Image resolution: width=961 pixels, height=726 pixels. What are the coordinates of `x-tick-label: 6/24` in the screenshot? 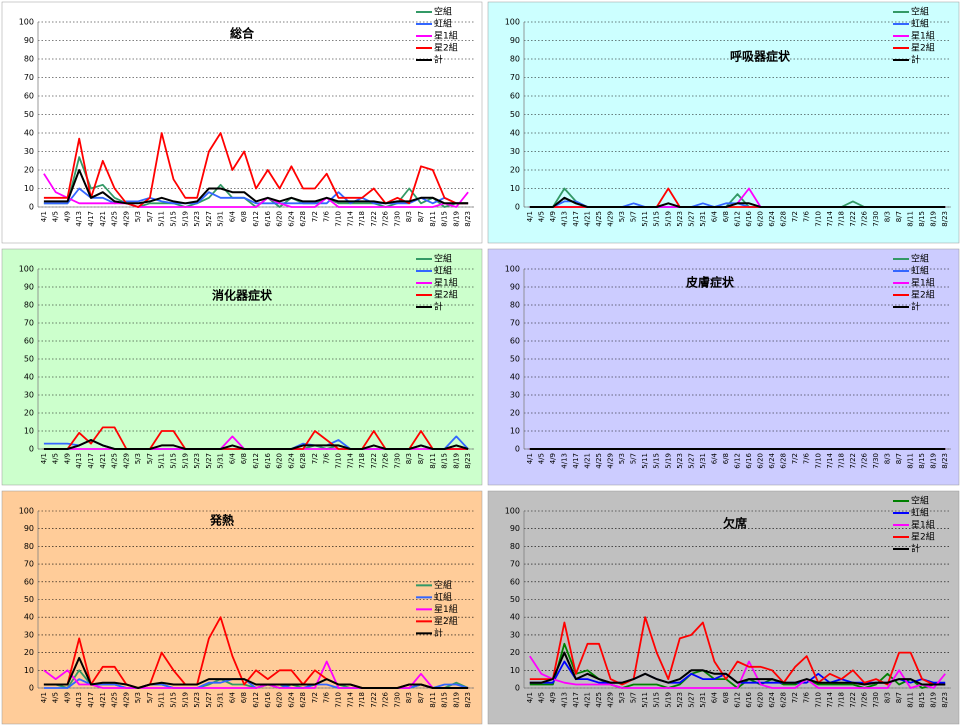 It's located at (772, 218).